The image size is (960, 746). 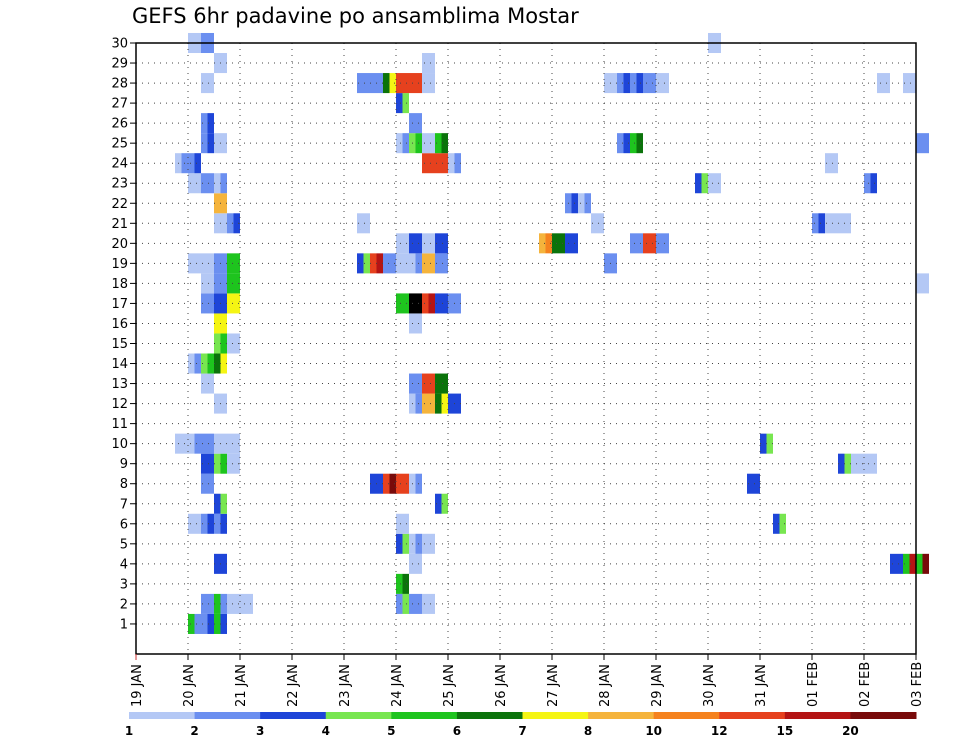 What do you see at coordinates (119, 444) in the screenshot?
I see `y-tick-label: 10` at bounding box center [119, 444].